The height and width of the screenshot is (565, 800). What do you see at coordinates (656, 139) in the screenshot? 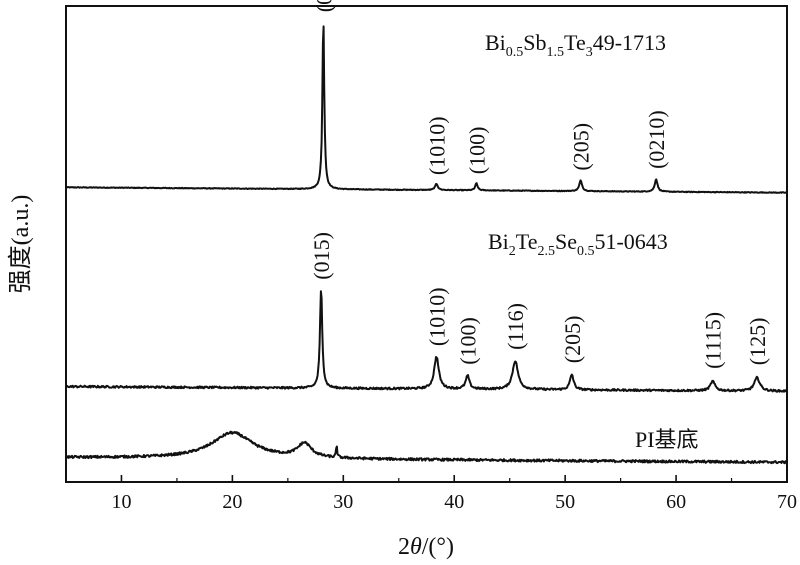
I see `peak-label: (0210)` at bounding box center [656, 139].